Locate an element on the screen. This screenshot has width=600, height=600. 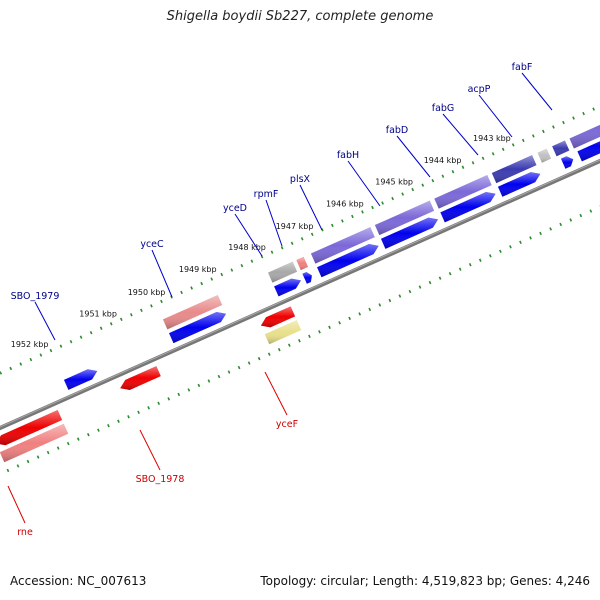
kbp-tick-label: 1951 kbp is located at coordinates (98, 313).